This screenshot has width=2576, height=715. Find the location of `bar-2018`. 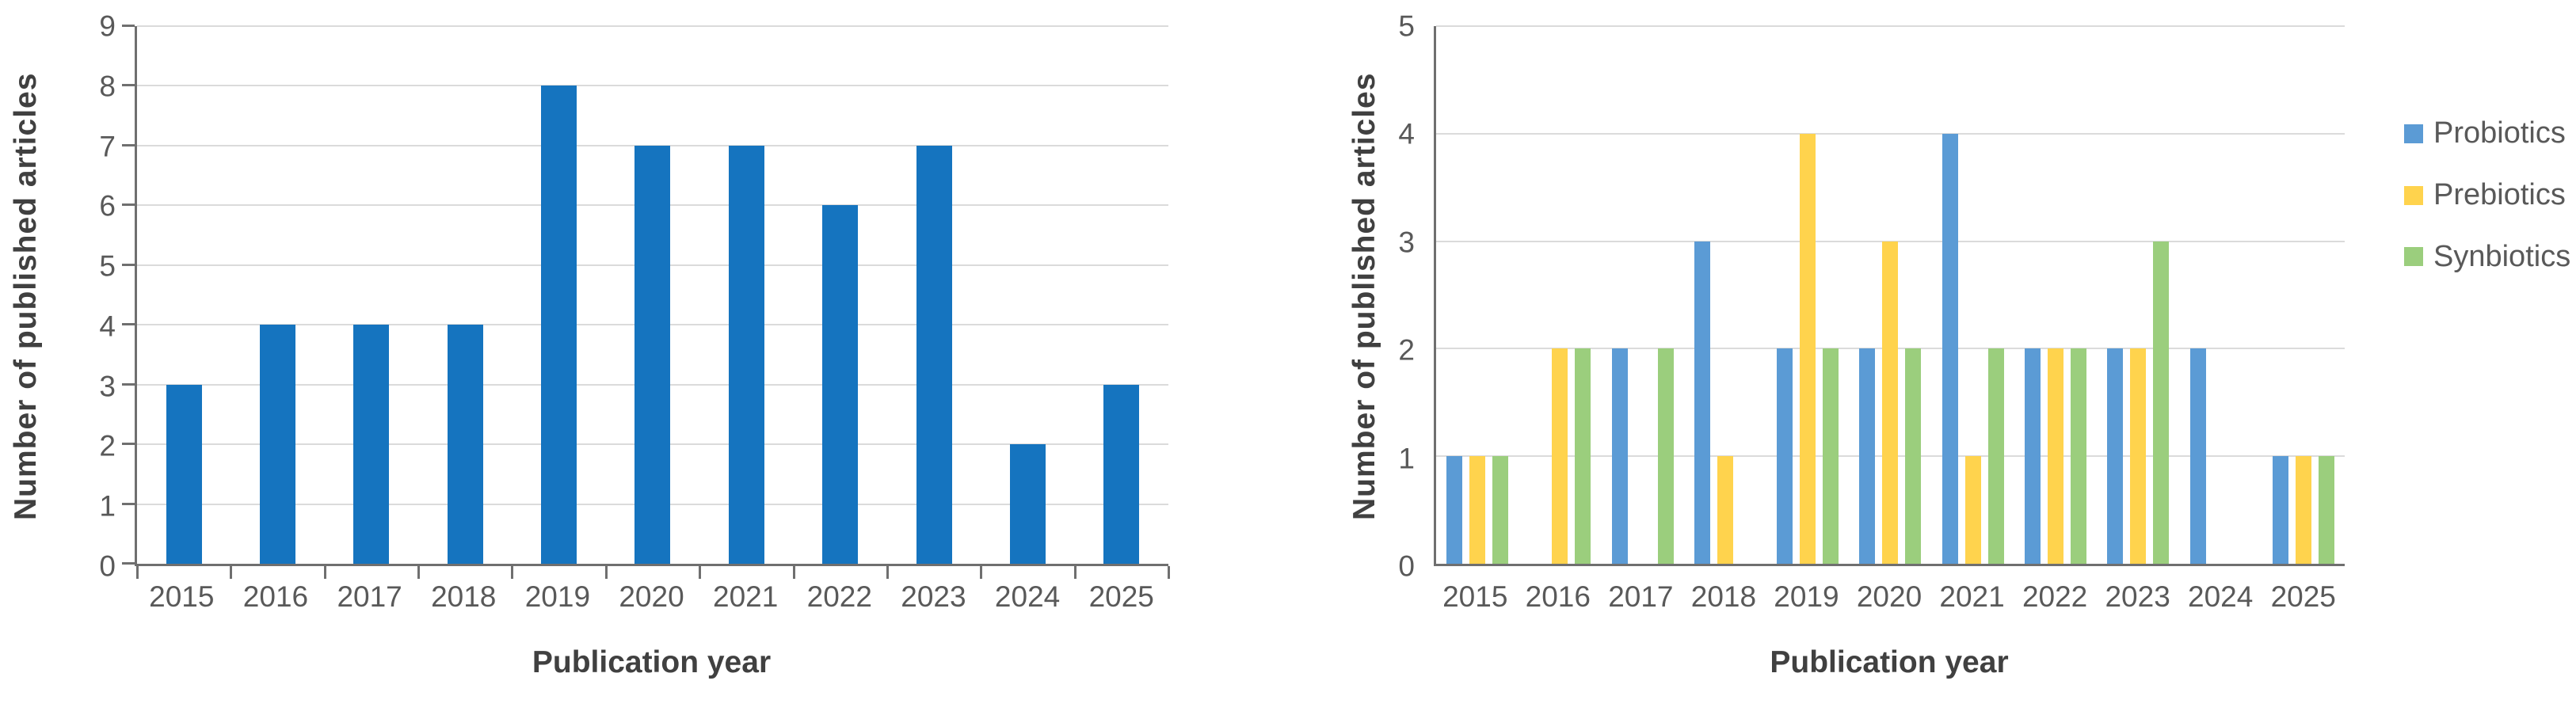

bar-2018 is located at coordinates (465, 444).